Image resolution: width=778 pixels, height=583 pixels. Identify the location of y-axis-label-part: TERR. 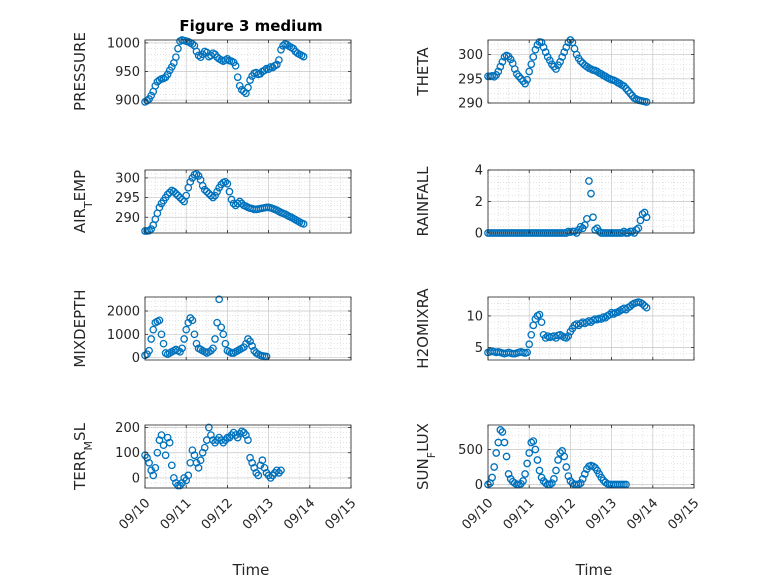
(80, 470).